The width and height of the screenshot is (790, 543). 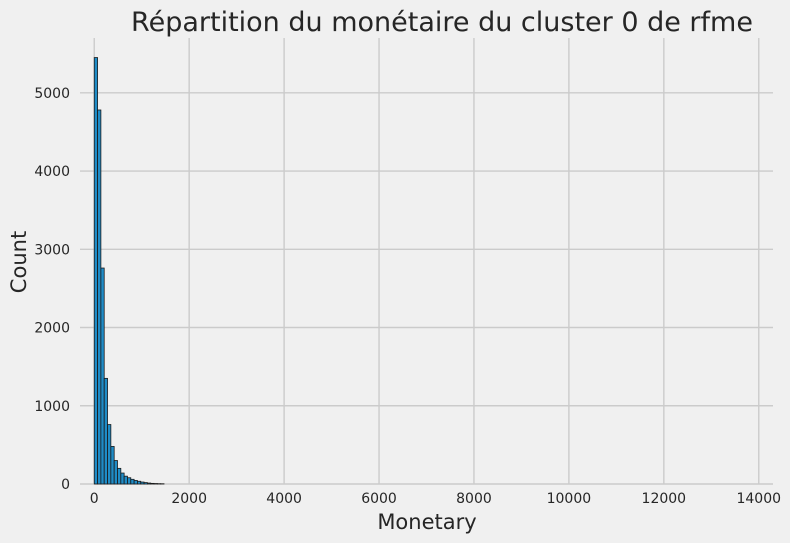 What do you see at coordinates (129, 271) in the screenshot?
I see `histogram-bars` at bounding box center [129, 271].